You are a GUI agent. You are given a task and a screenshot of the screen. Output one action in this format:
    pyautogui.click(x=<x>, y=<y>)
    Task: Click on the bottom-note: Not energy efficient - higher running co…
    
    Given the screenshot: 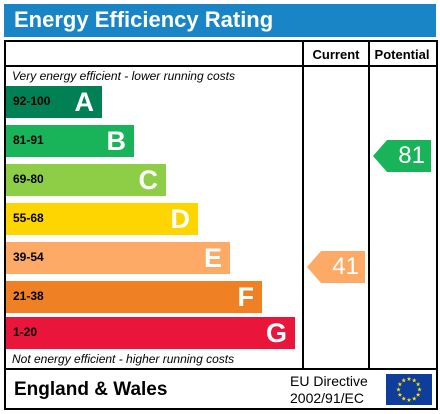 What is the action you would take?
    pyautogui.click(x=123, y=359)
    